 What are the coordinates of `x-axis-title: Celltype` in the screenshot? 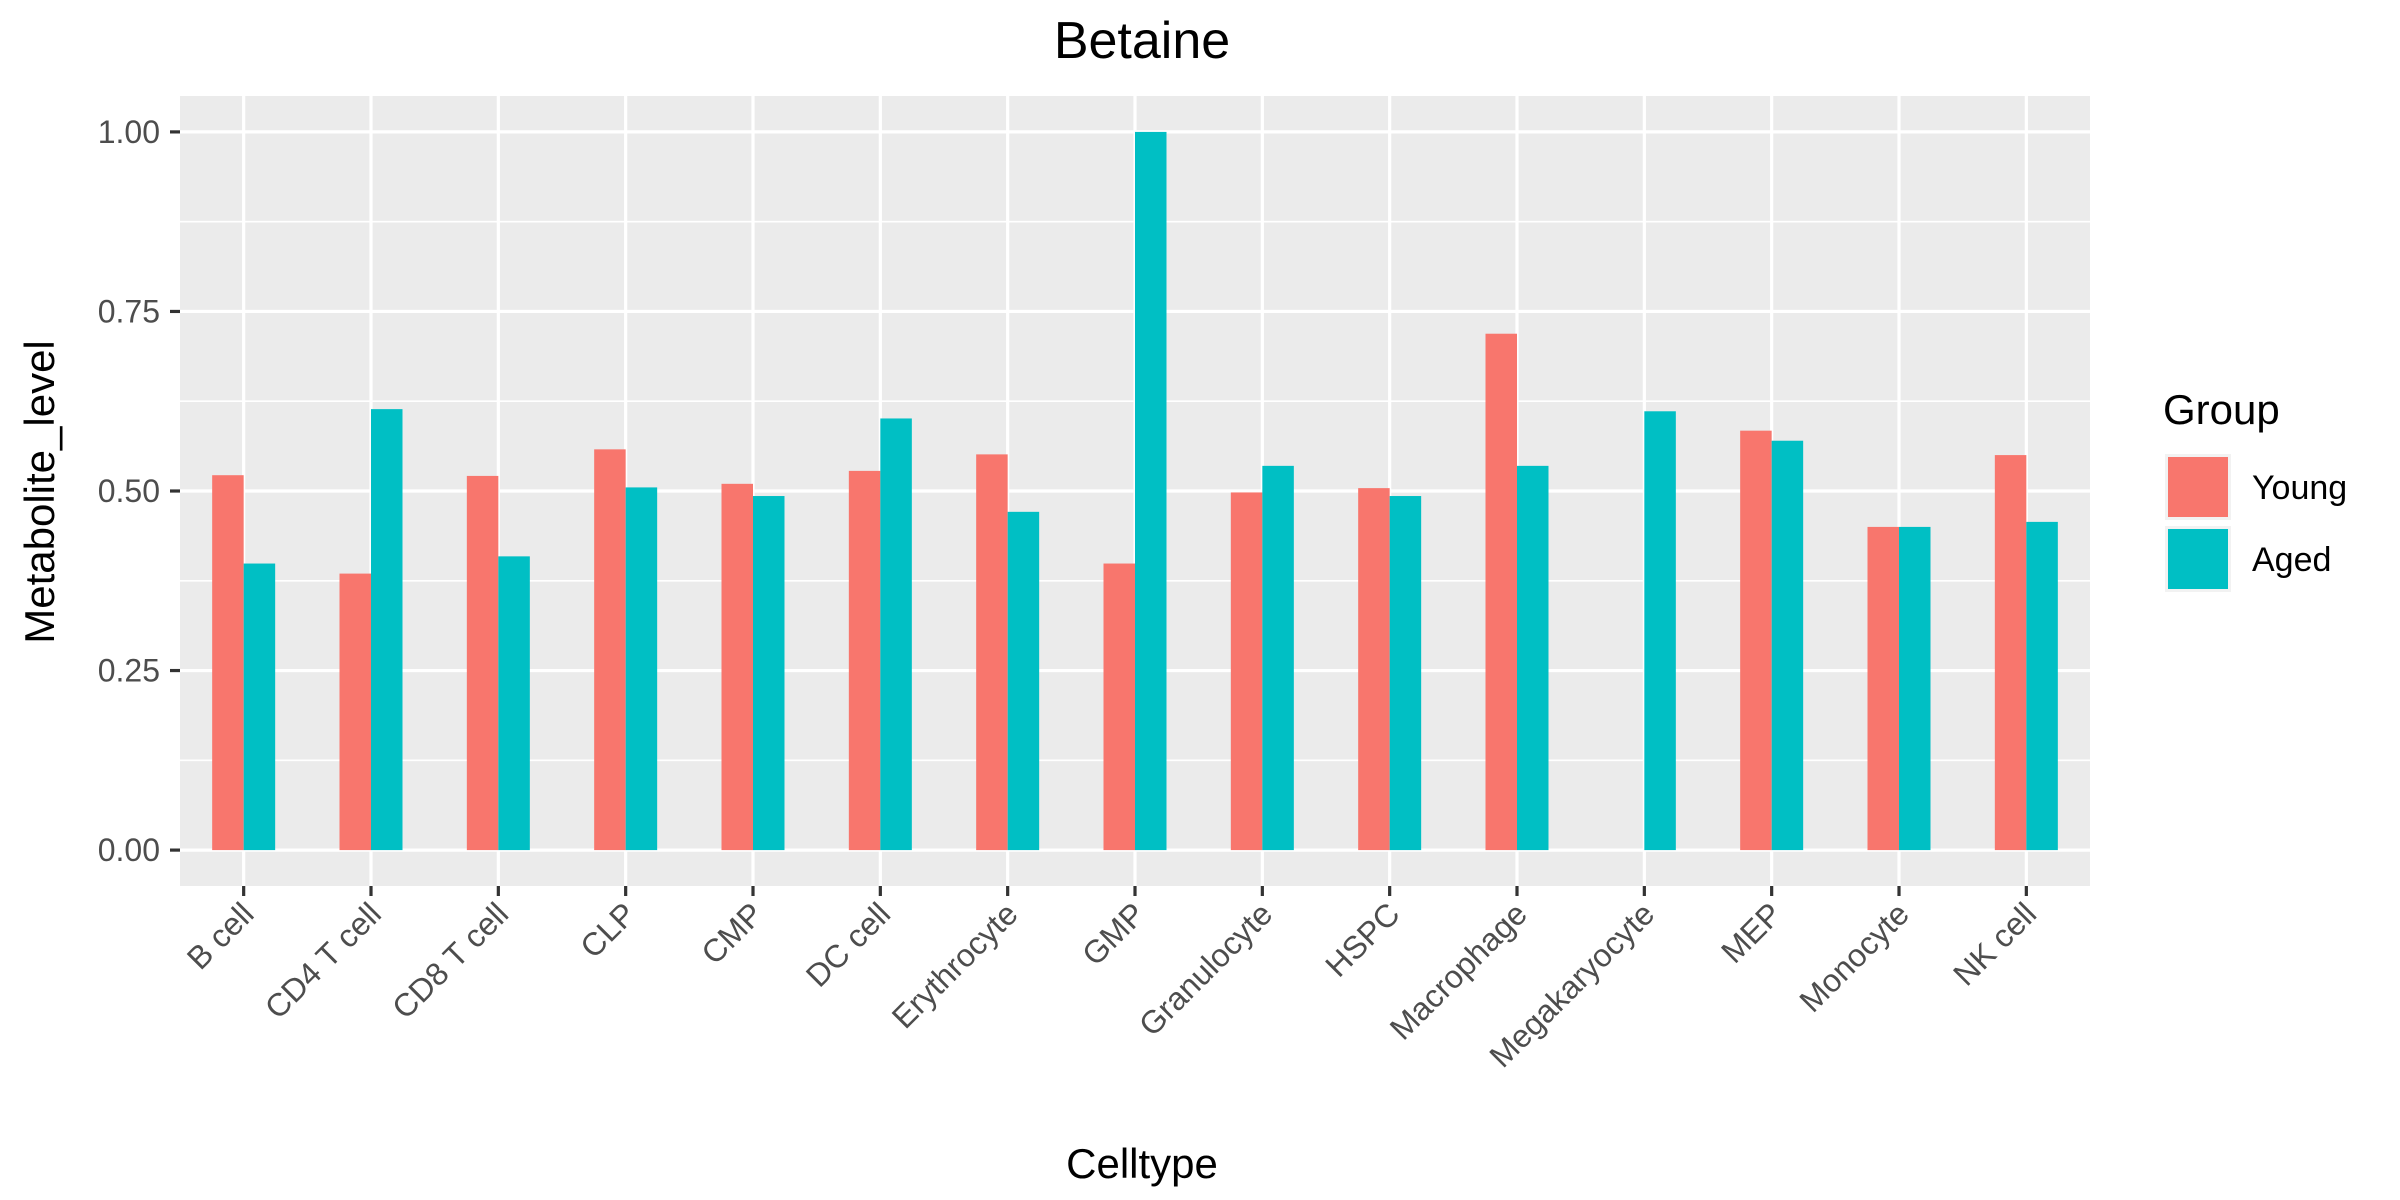 It's located at (1142, 1163).